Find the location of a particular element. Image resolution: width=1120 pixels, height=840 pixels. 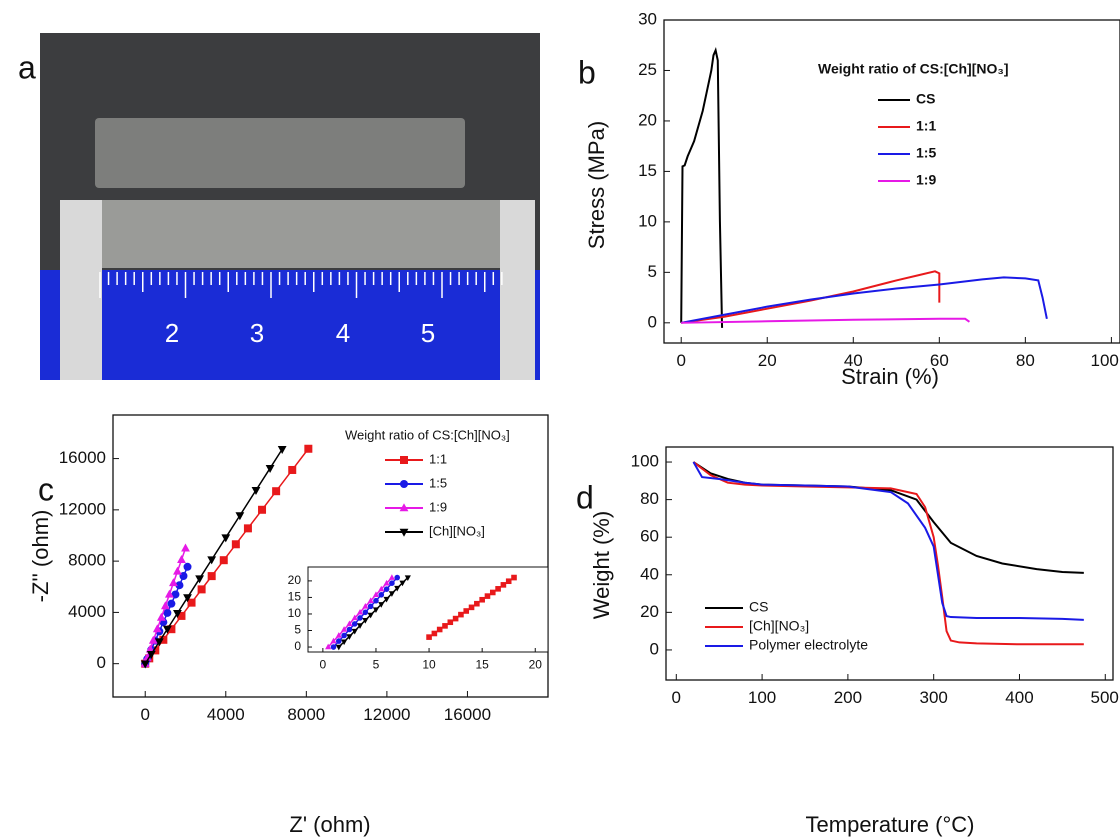

film-strip is located at coordinates (280, 153).